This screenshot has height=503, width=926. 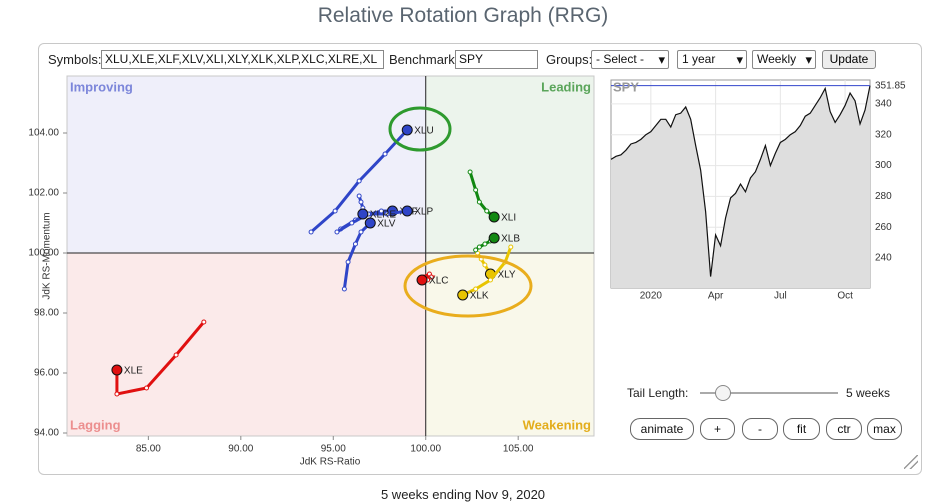 What do you see at coordinates (760, 429) in the screenshot?
I see `control-button: -` at bounding box center [760, 429].